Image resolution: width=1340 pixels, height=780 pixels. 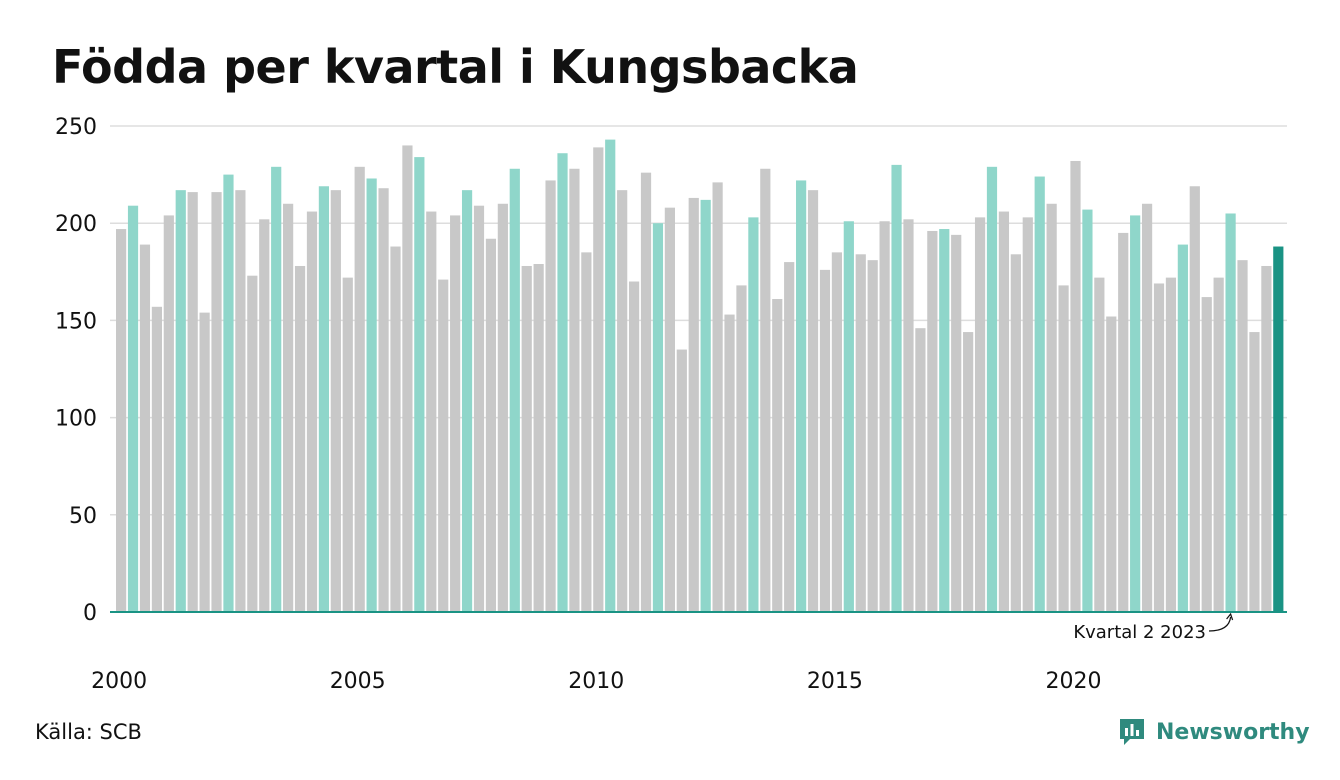 What do you see at coordinates (76, 370) in the screenshot?
I see `y-axis-ticks: 0 50 100 150 200 250` at bounding box center [76, 370].